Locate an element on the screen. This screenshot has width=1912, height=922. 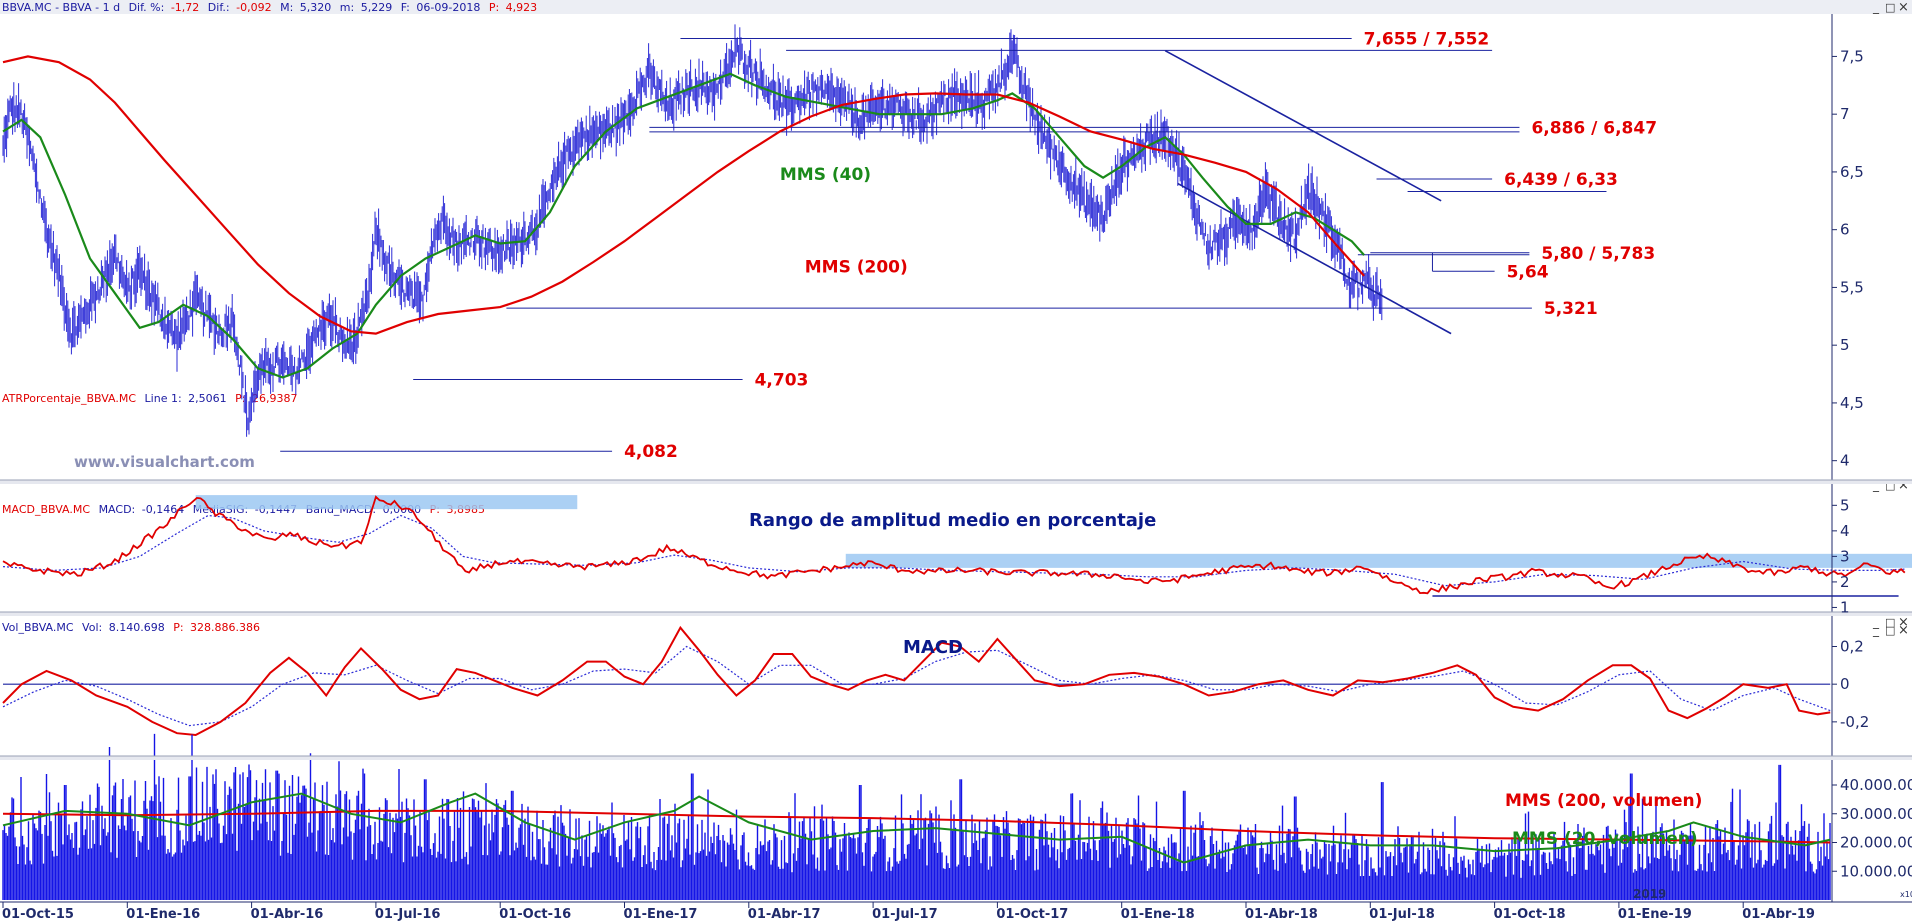
atr-plot is located at coordinates (957, 546).